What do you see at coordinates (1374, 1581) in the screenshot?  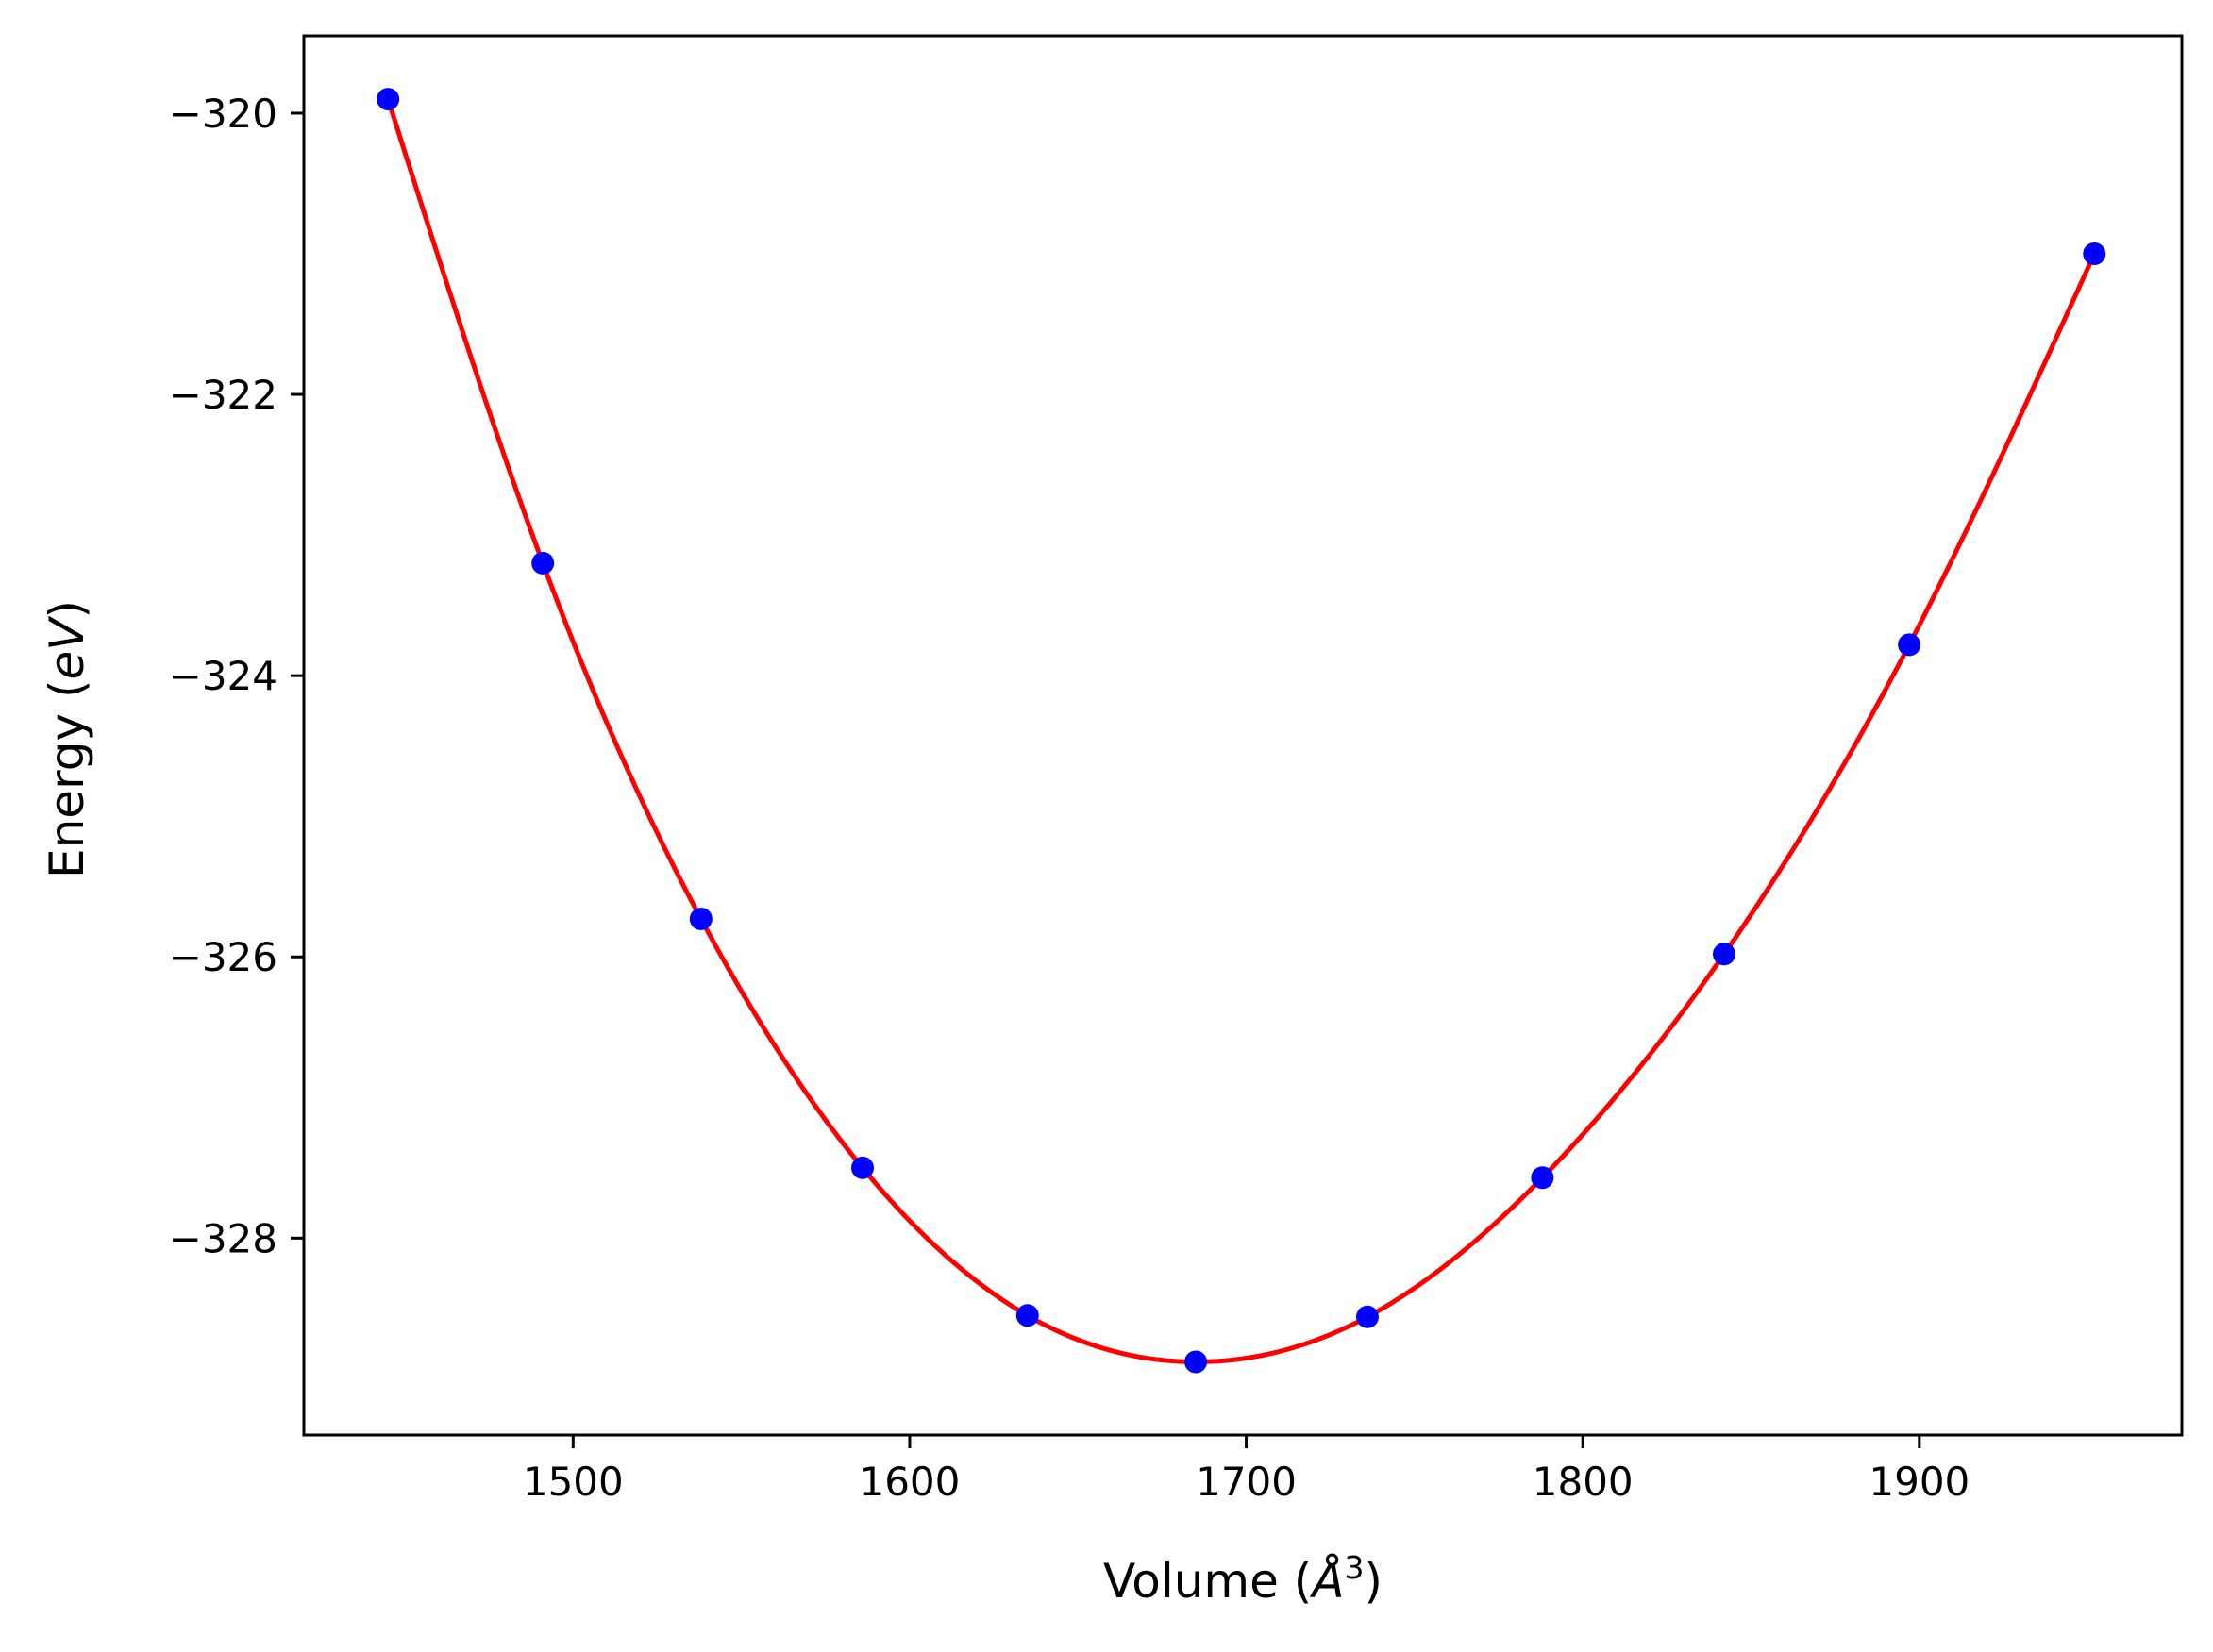 I see `x-axis-label-close: )` at bounding box center [1374, 1581].